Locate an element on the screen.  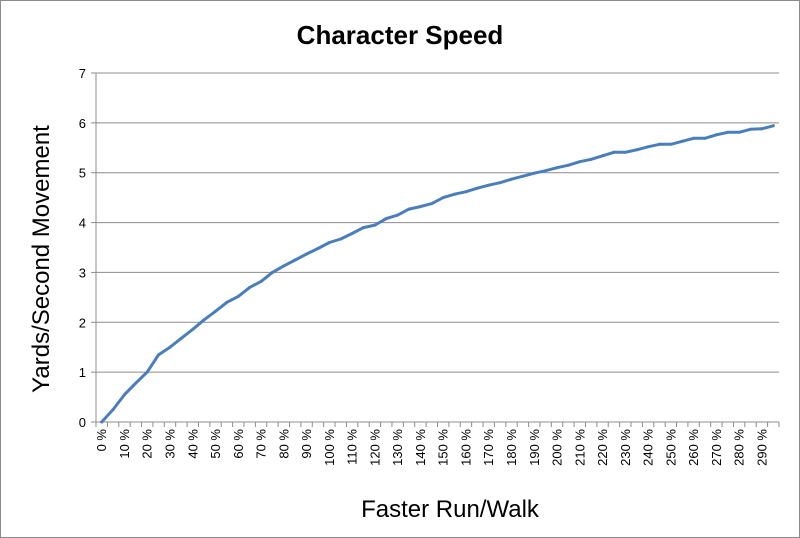
y-tick-label: 0 is located at coordinates (82, 422).